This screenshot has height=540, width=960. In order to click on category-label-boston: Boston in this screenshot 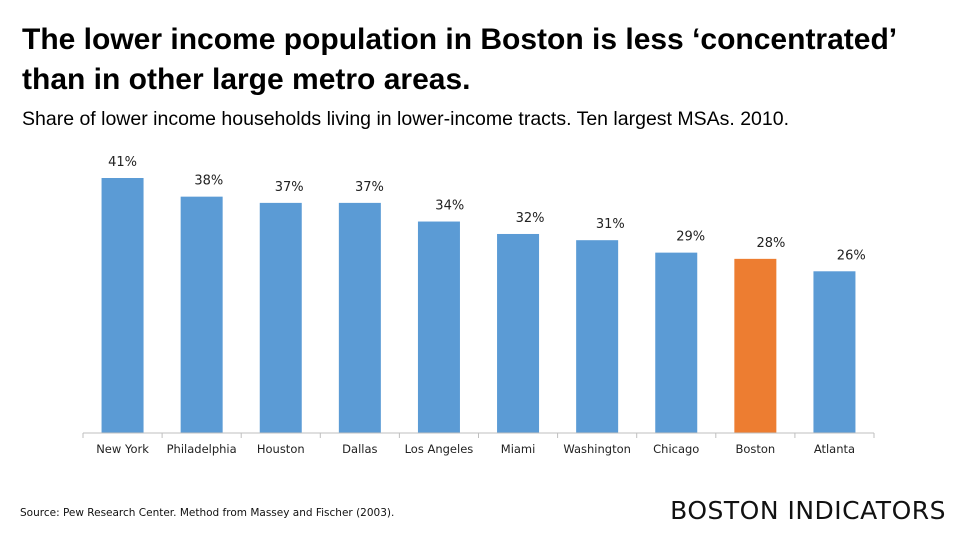, I will do `click(755, 449)`.